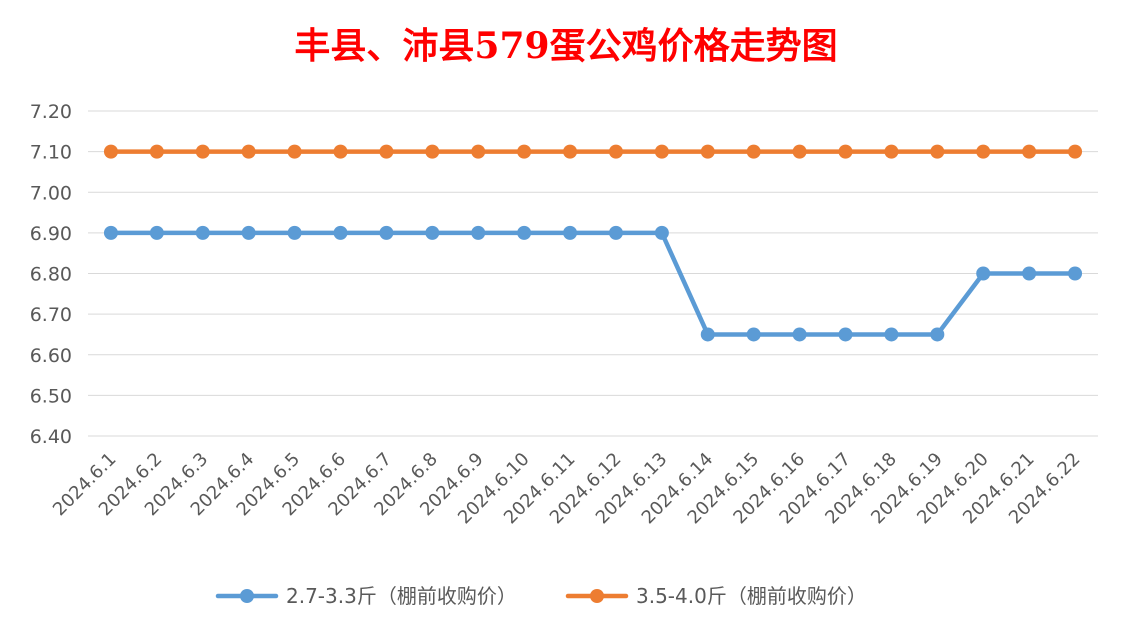 The image size is (1132, 640). What do you see at coordinates (51, 396) in the screenshot?
I see `y-tick-label: 6.50` at bounding box center [51, 396].